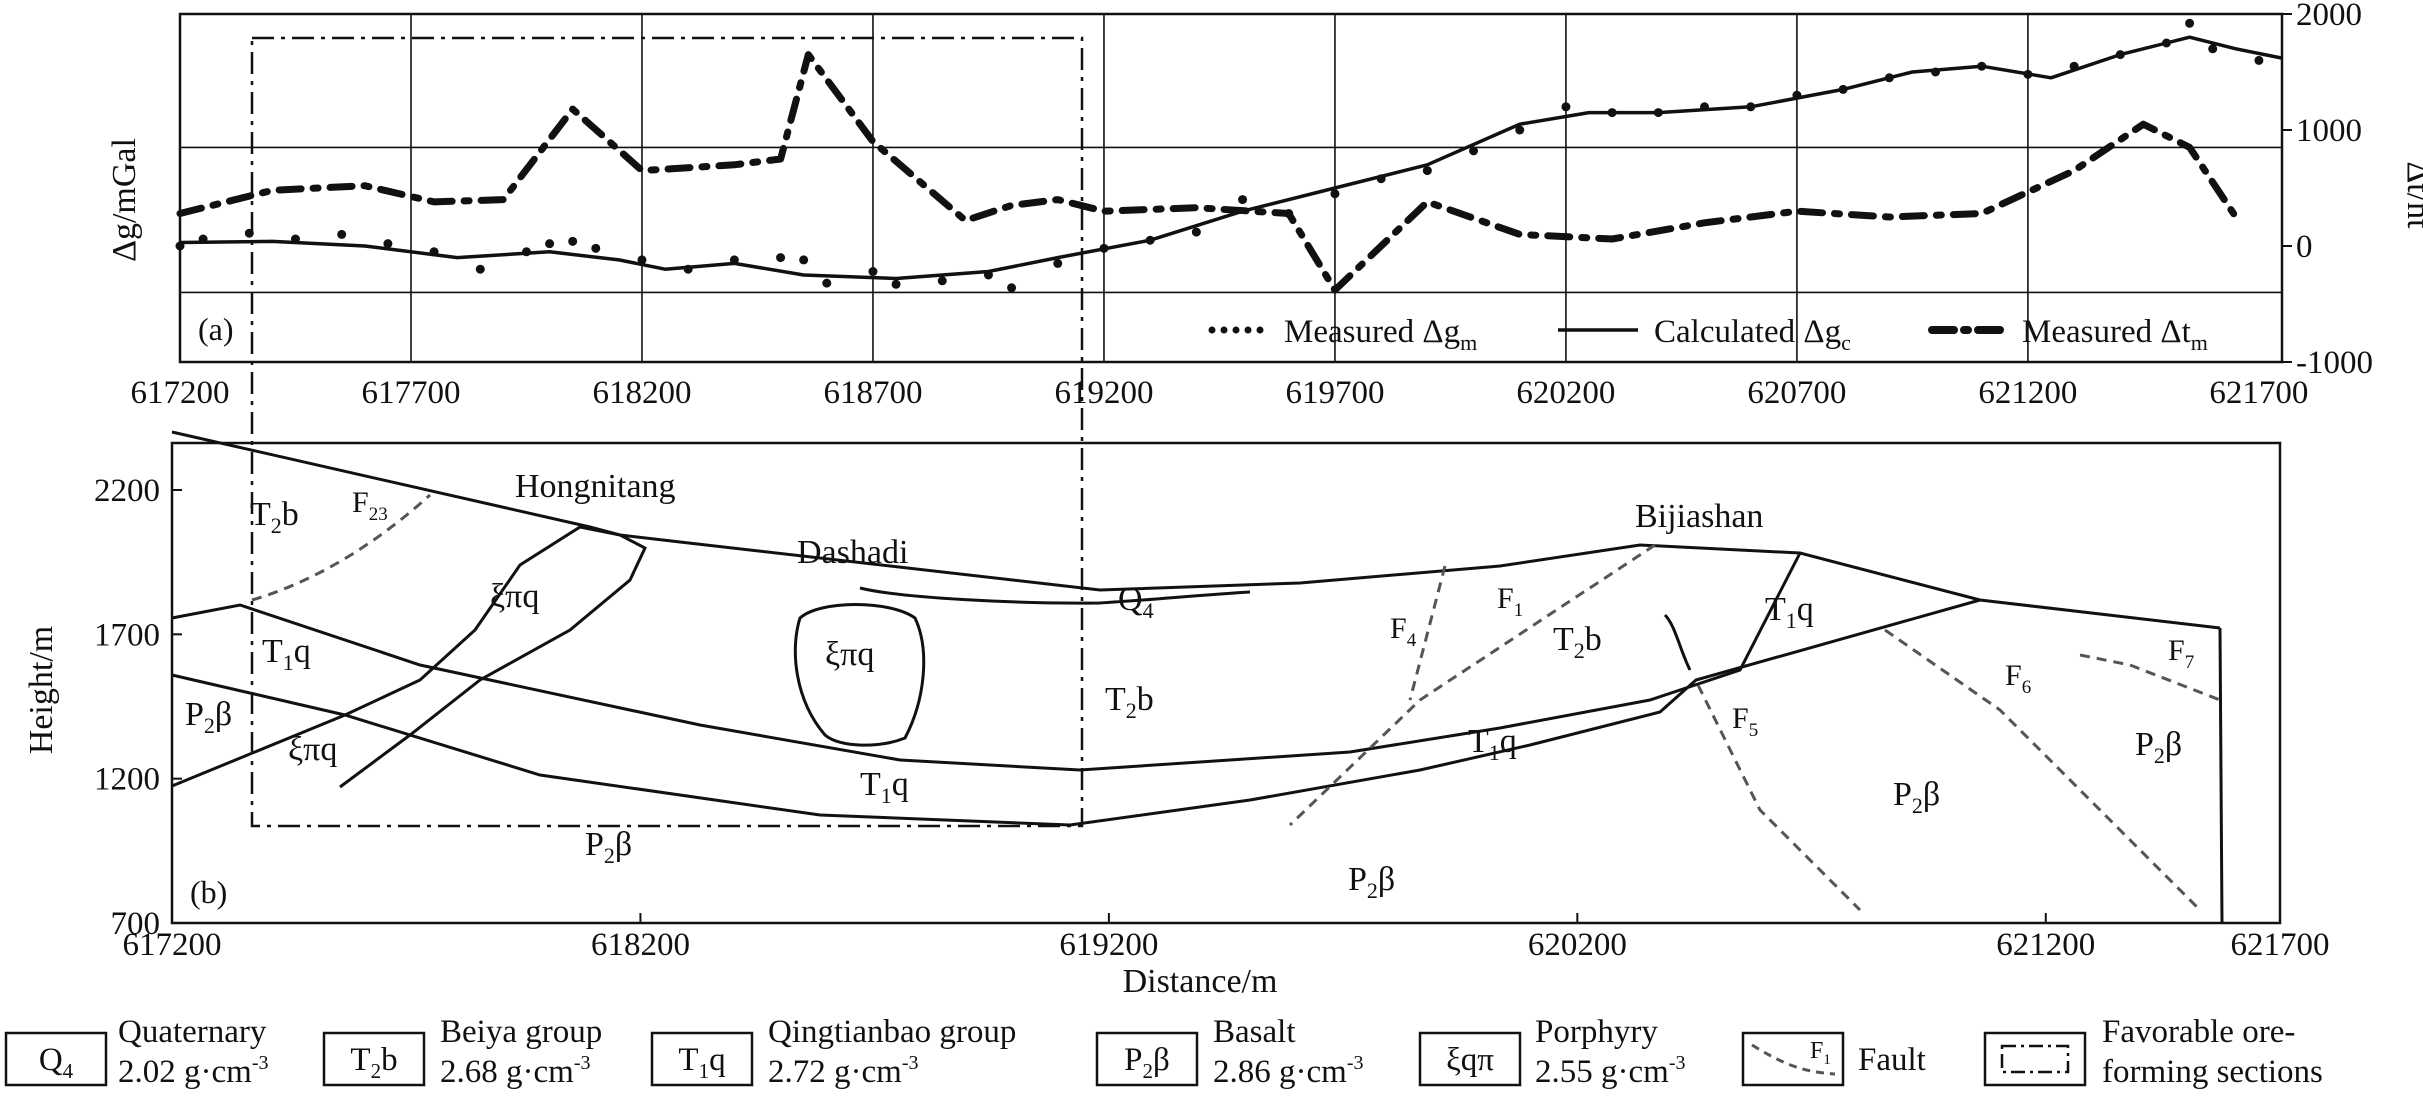 The height and width of the screenshot is (1097, 2423). What do you see at coordinates (1200, 981) in the screenshot?
I see `panel-b-x-label: Distance/m` at bounding box center [1200, 981].